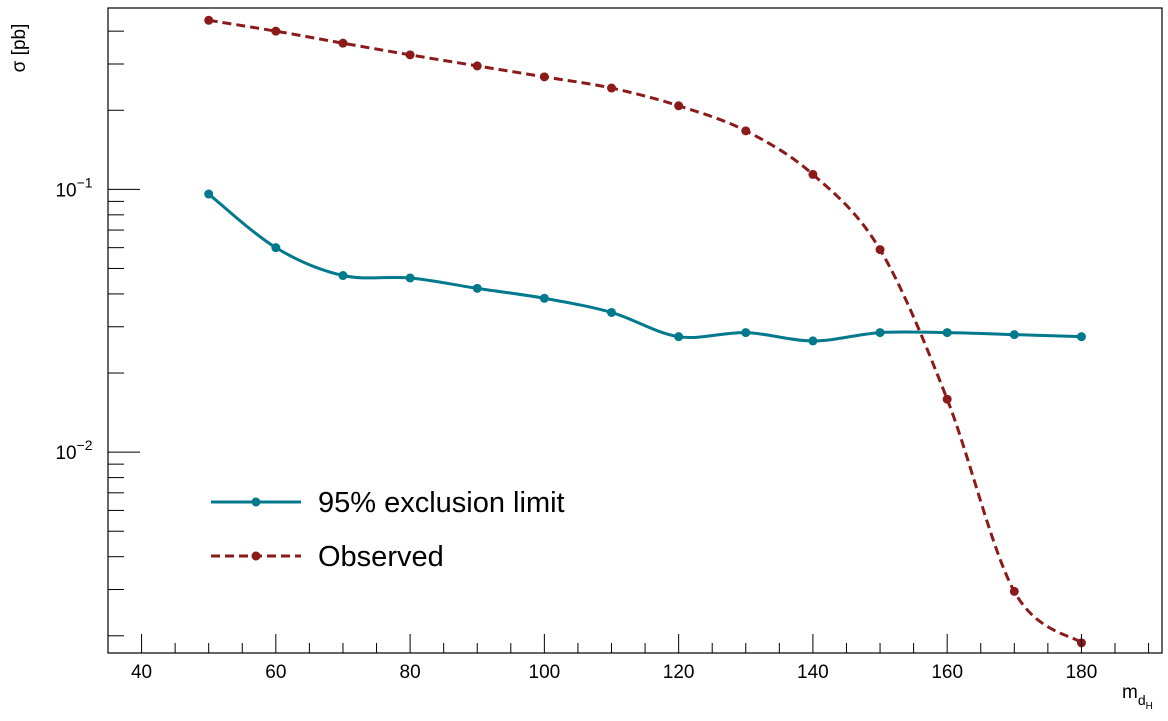  I want to click on x-tick-label: 60, so click(275, 672).